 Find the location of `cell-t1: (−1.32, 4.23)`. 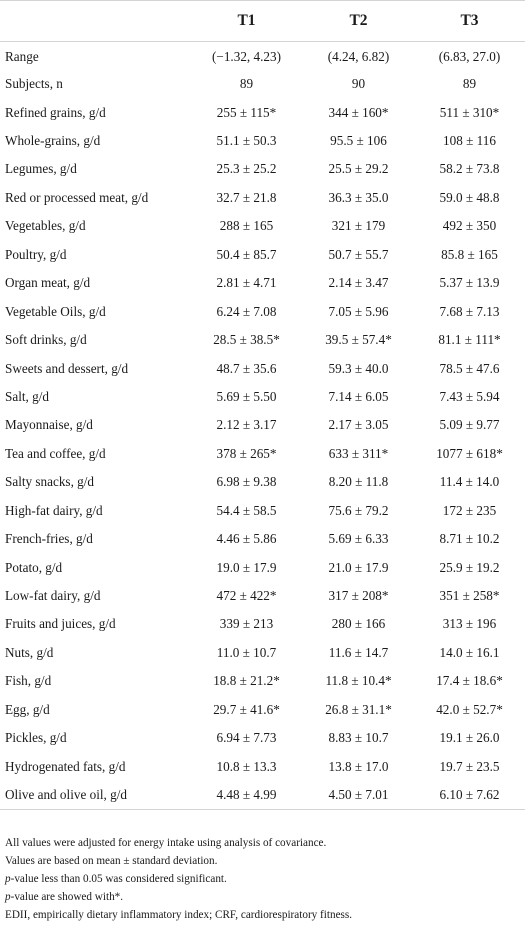

cell-t1: (−1.32, 4.23) is located at coordinates (246, 56).